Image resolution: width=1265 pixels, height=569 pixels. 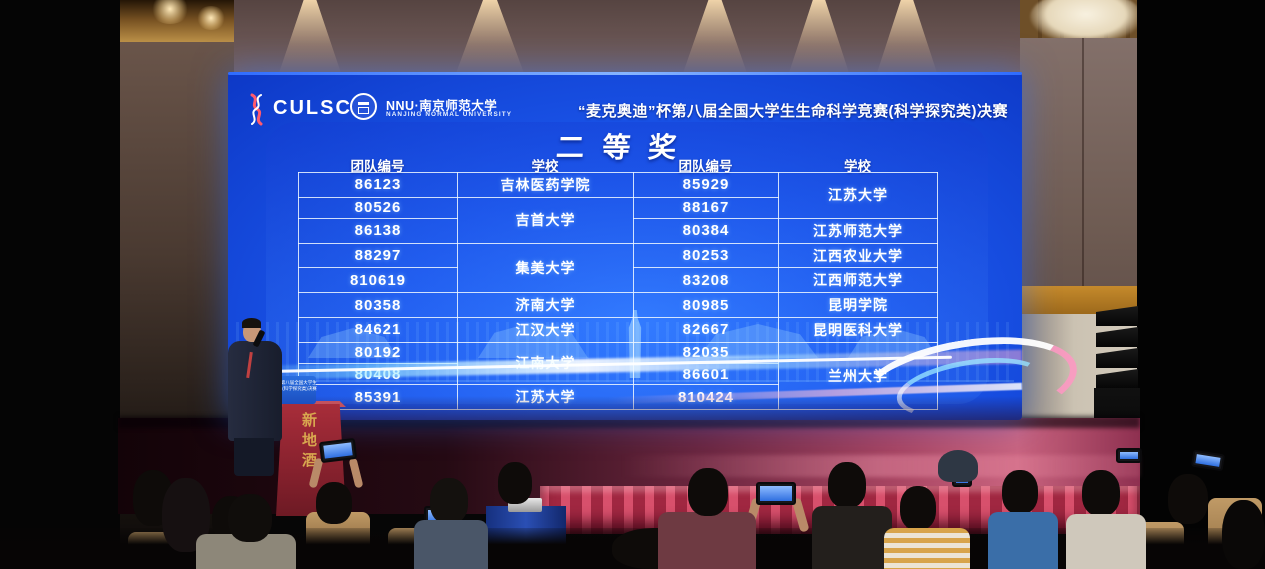 What do you see at coordinates (858, 305) in the screenshot?
I see `school-name: 昆明学院` at bounding box center [858, 305].